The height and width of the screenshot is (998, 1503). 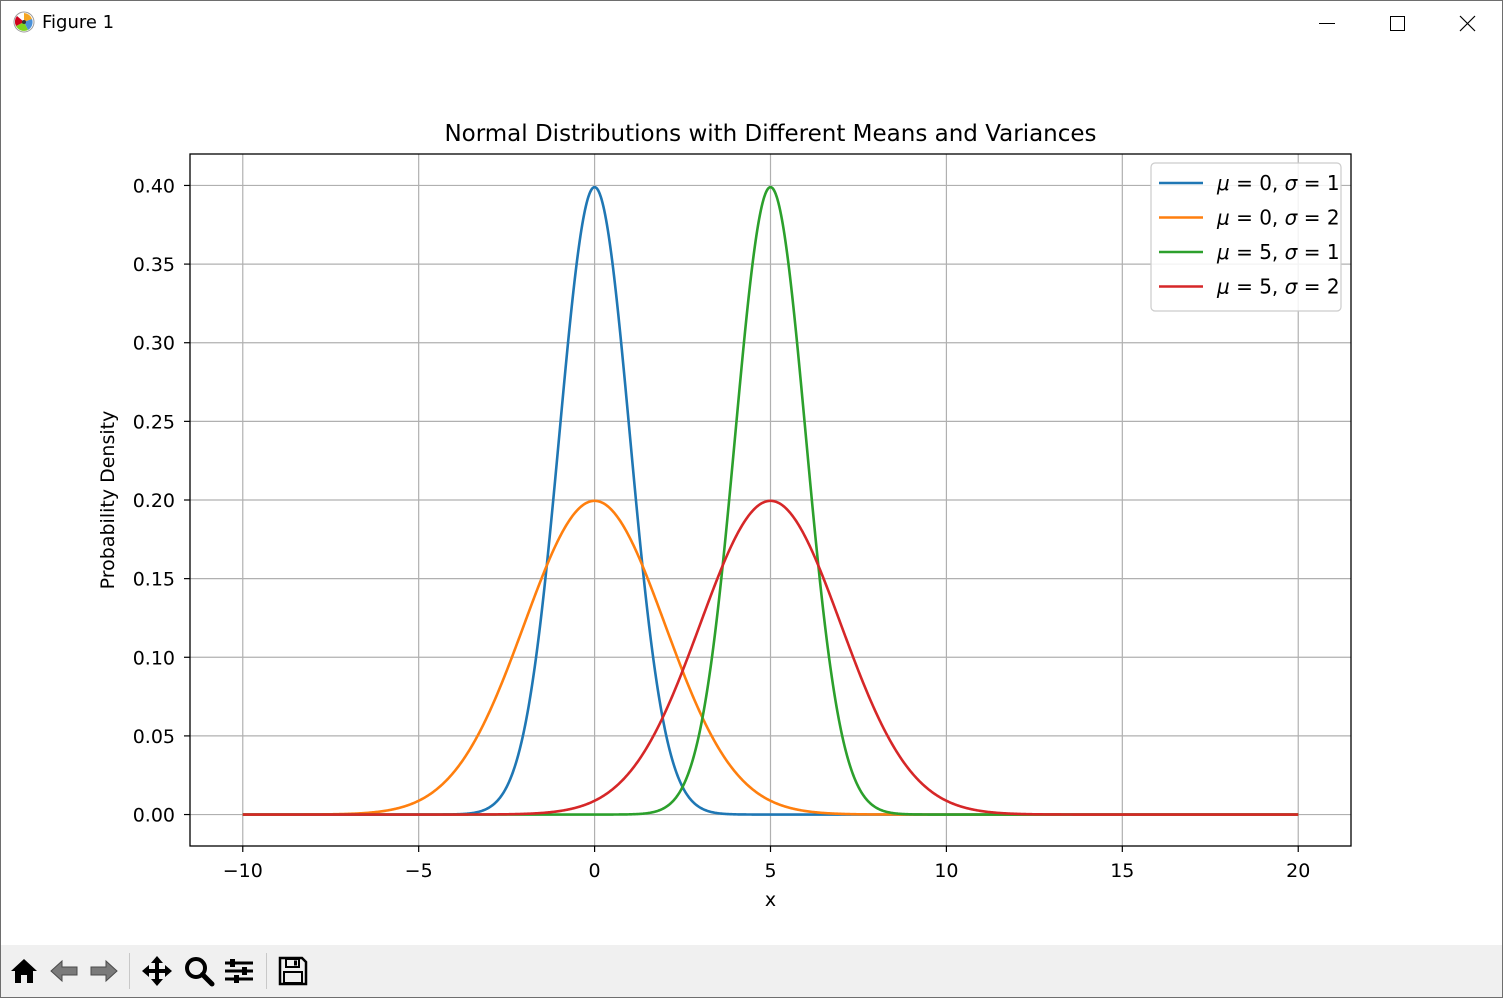 What do you see at coordinates (154, 422) in the screenshot?
I see `y-tick-label: 0.25` at bounding box center [154, 422].